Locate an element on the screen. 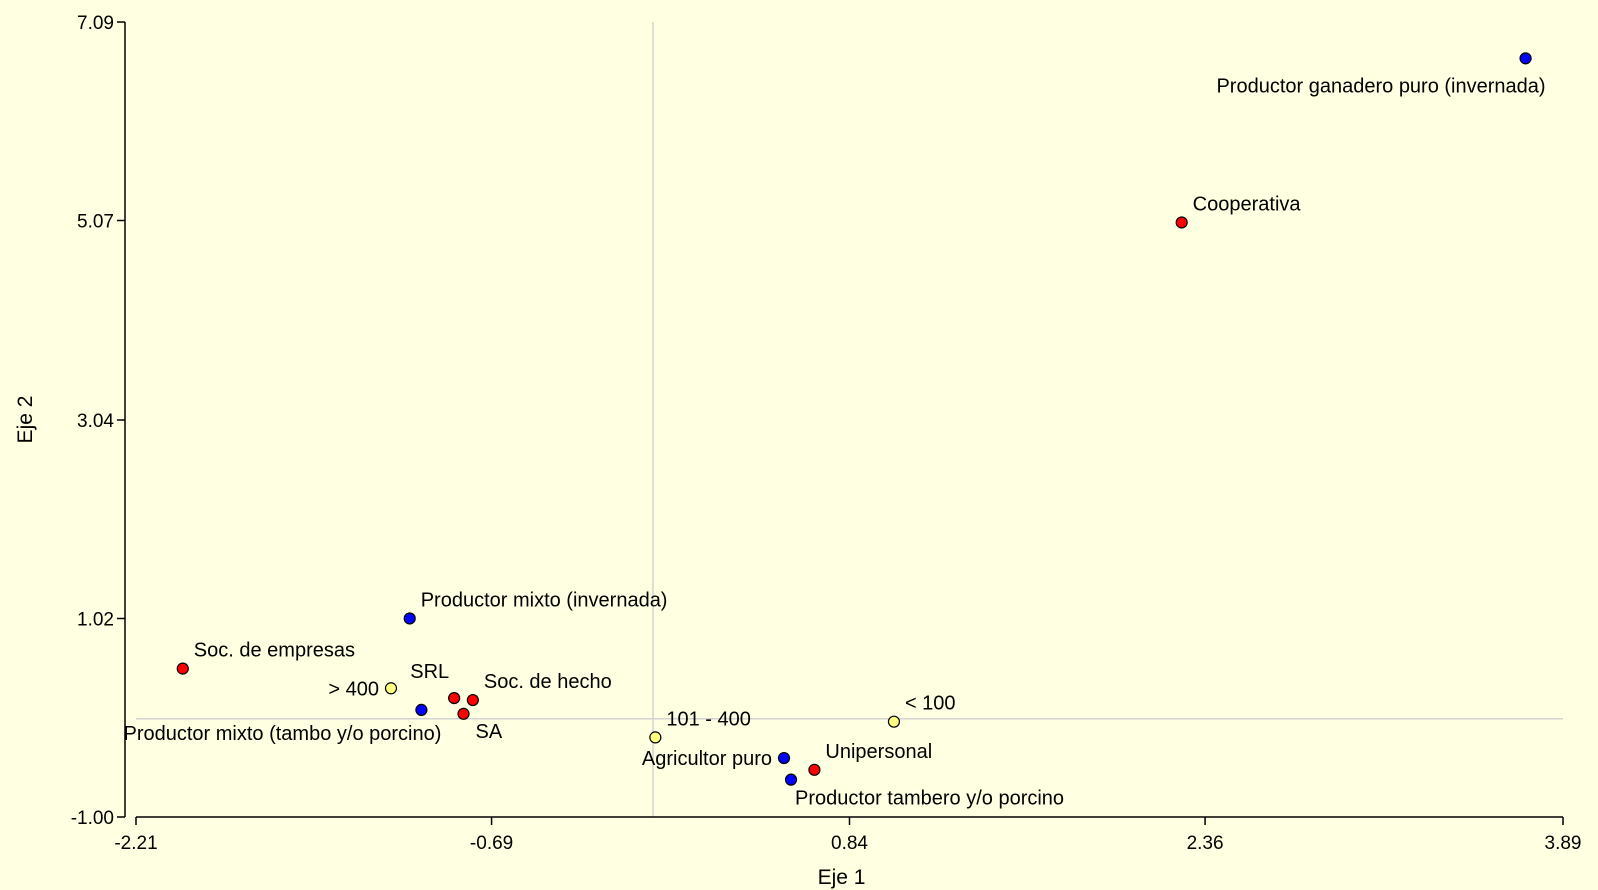 Image resolution: width=1598 pixels, height=890 pixels. y-axis-ticks: -1.00 1.02 3.04 5.07 7.09 is located at coordinates (98, 421).